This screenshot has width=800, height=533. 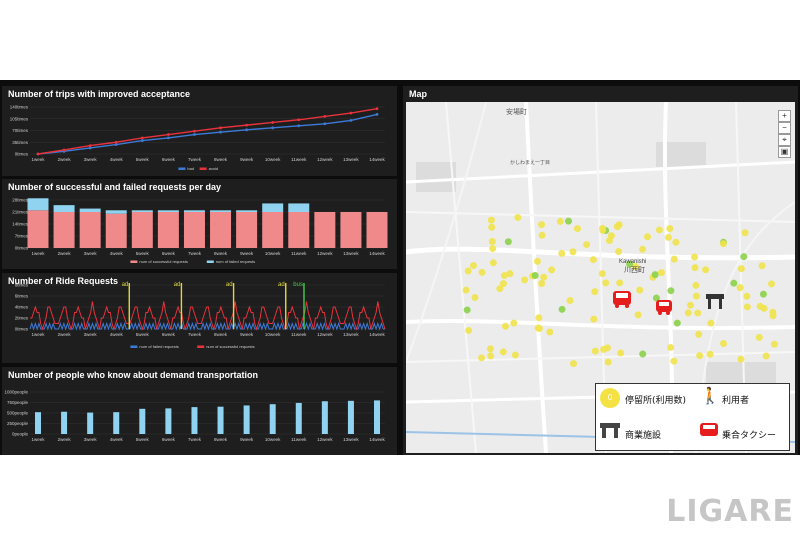 What do you see at coordinates (247, 253) in the screenshot?
I see `x-tick-label: 9week` at bounding box center [247, 253].